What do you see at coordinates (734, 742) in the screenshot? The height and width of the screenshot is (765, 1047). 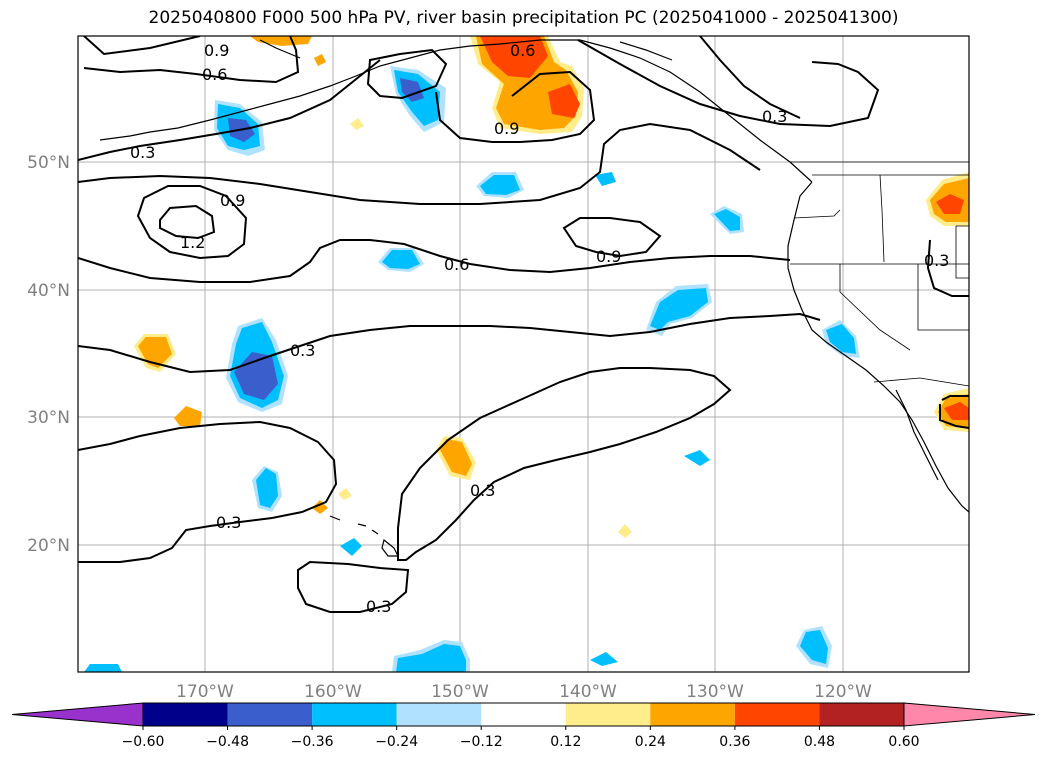 I see `colorbar-tick-label: 0.36` at bounding box center [734, 742].